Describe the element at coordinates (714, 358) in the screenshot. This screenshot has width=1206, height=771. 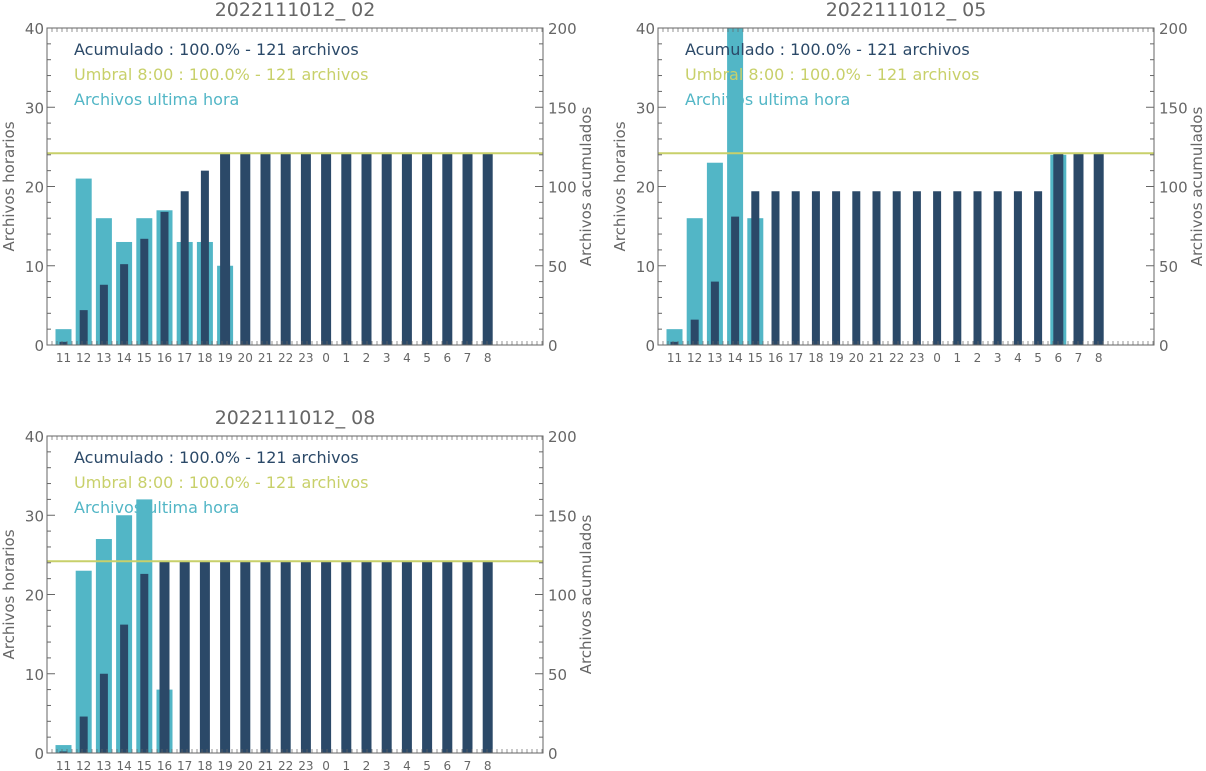
I see `xtick-label: 13` at that location.